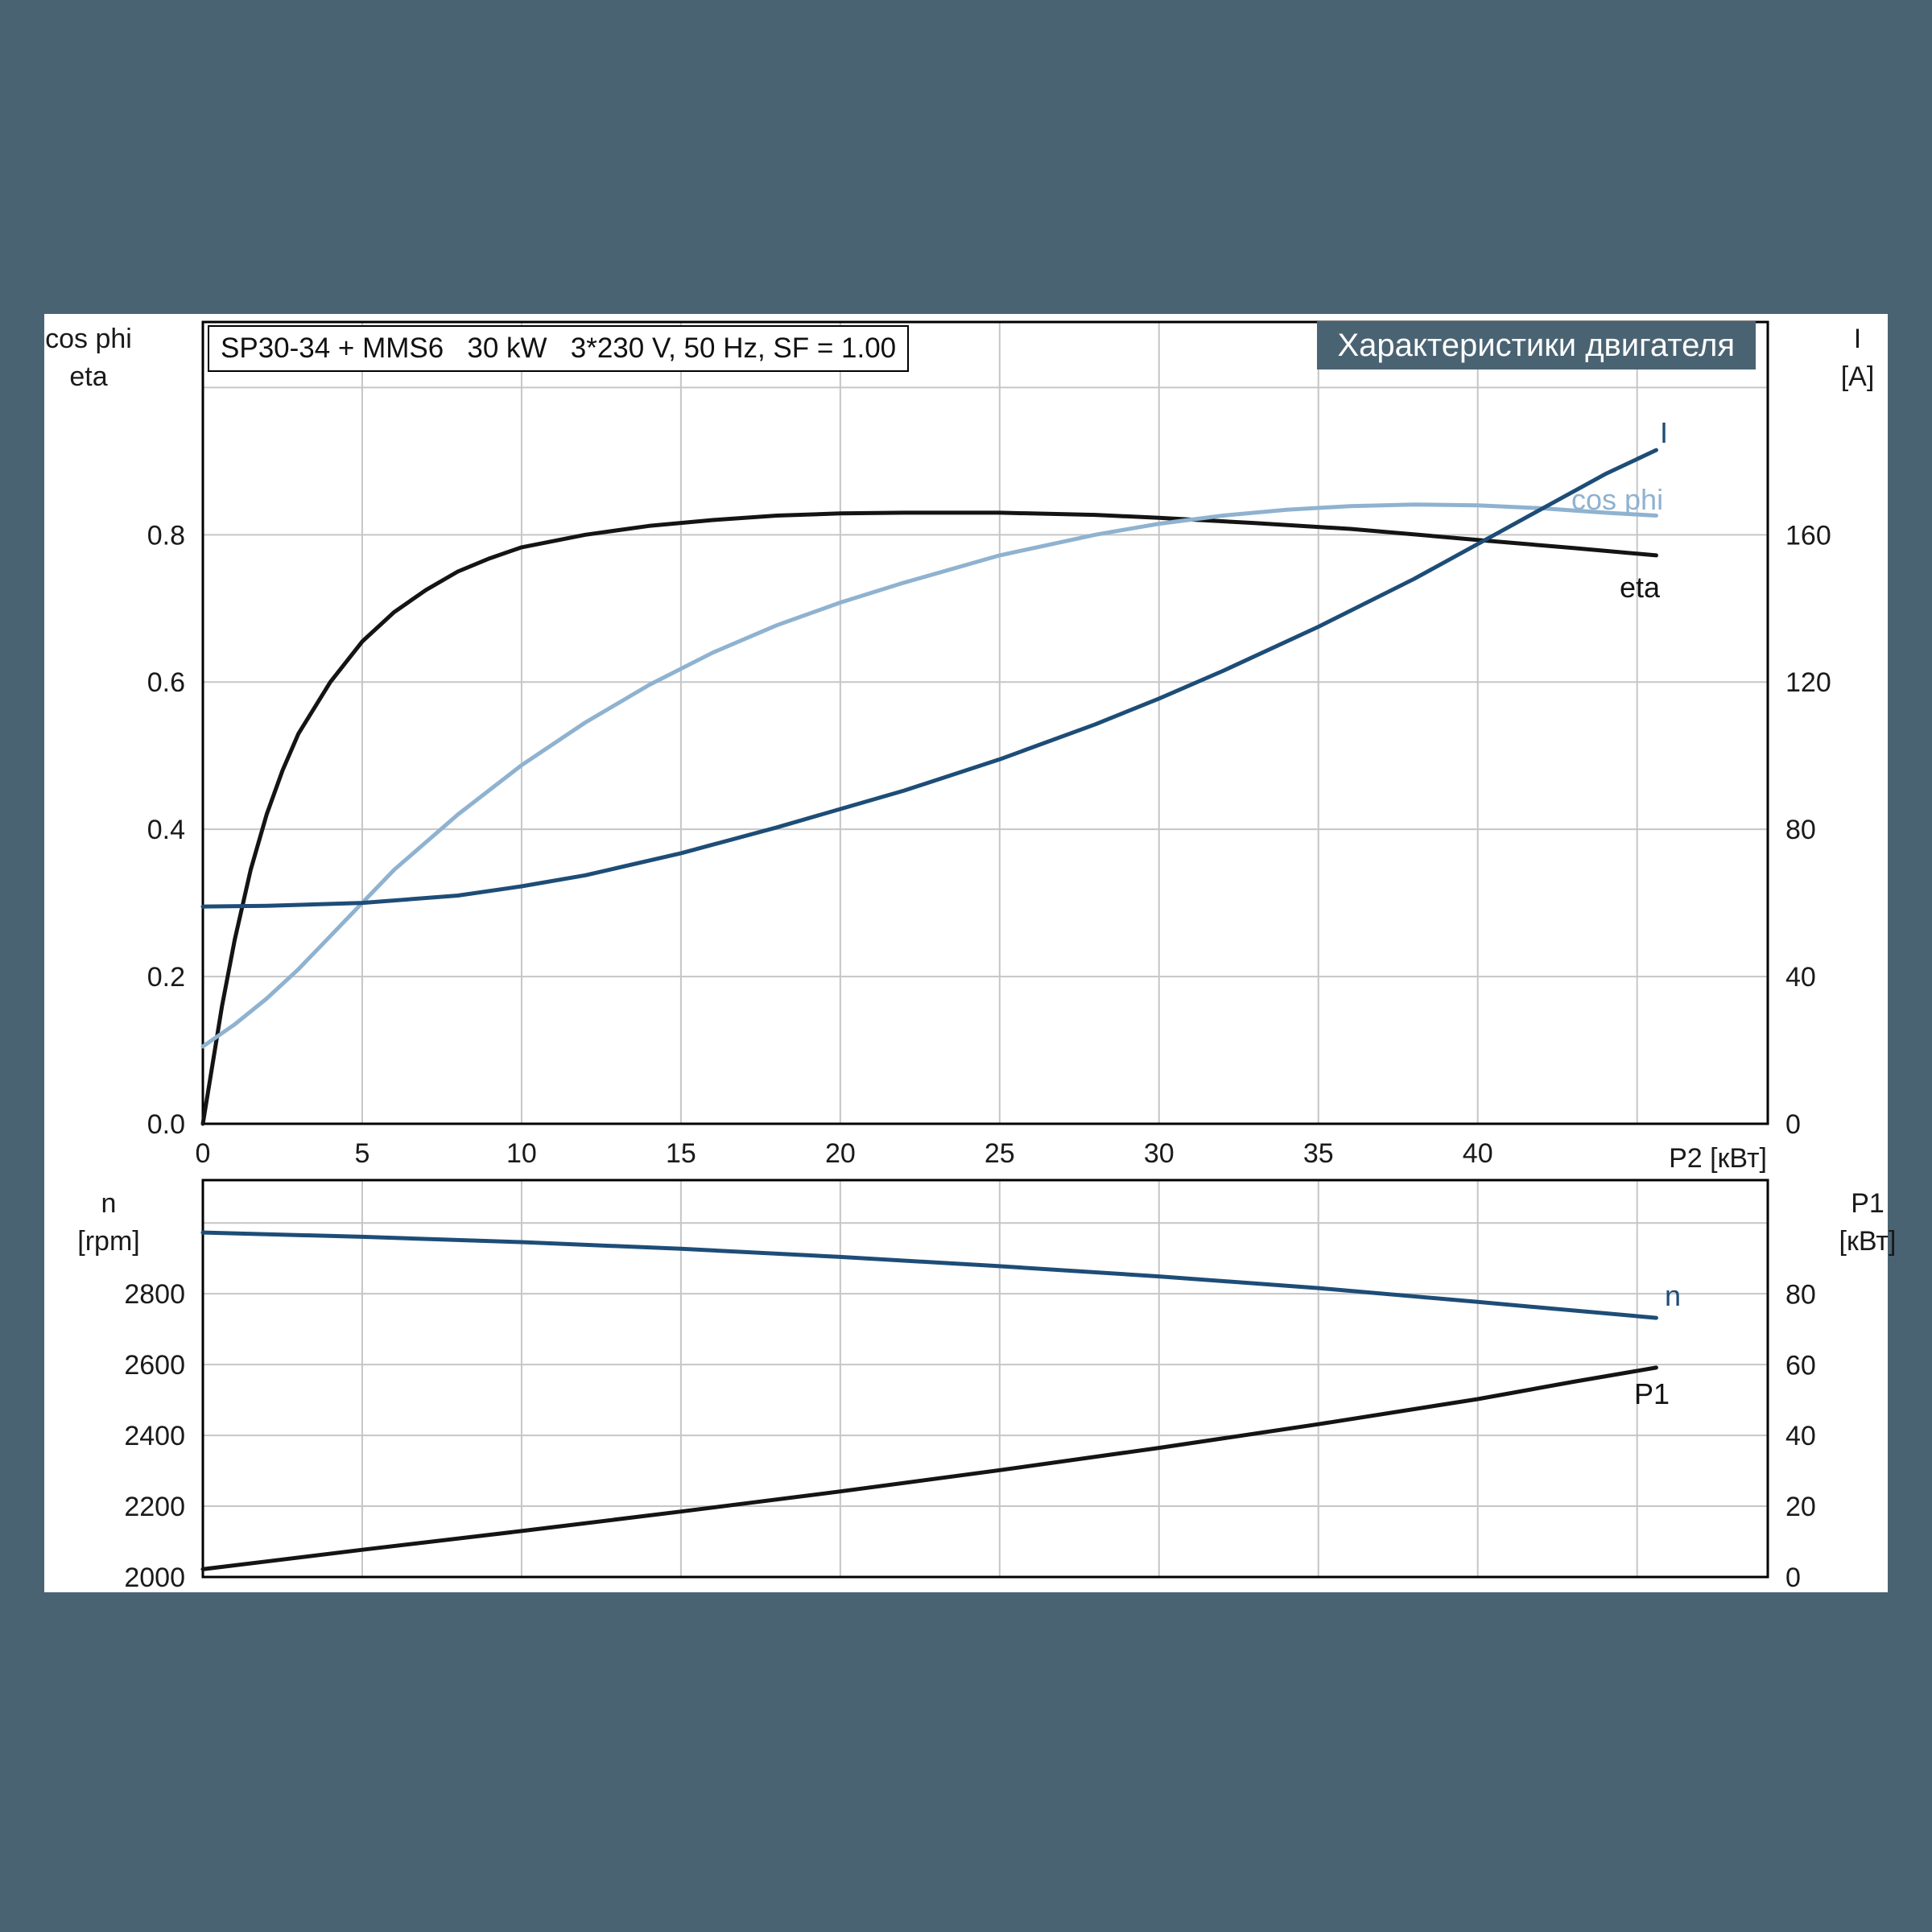  What do you see at coordinates (109, 1203) in the screenshot?
I see `speed-axis-label: n` at bounding box center [109, 1203].